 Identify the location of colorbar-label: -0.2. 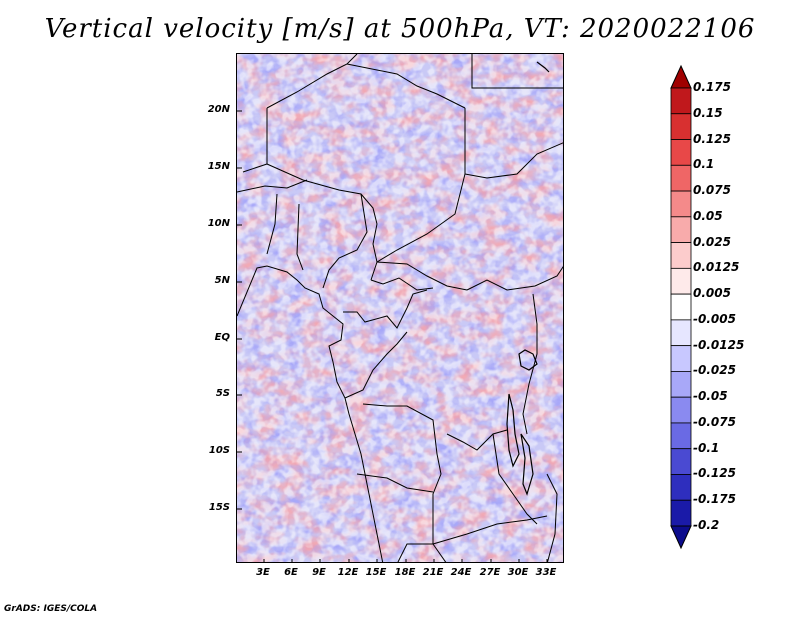
(706, 525).